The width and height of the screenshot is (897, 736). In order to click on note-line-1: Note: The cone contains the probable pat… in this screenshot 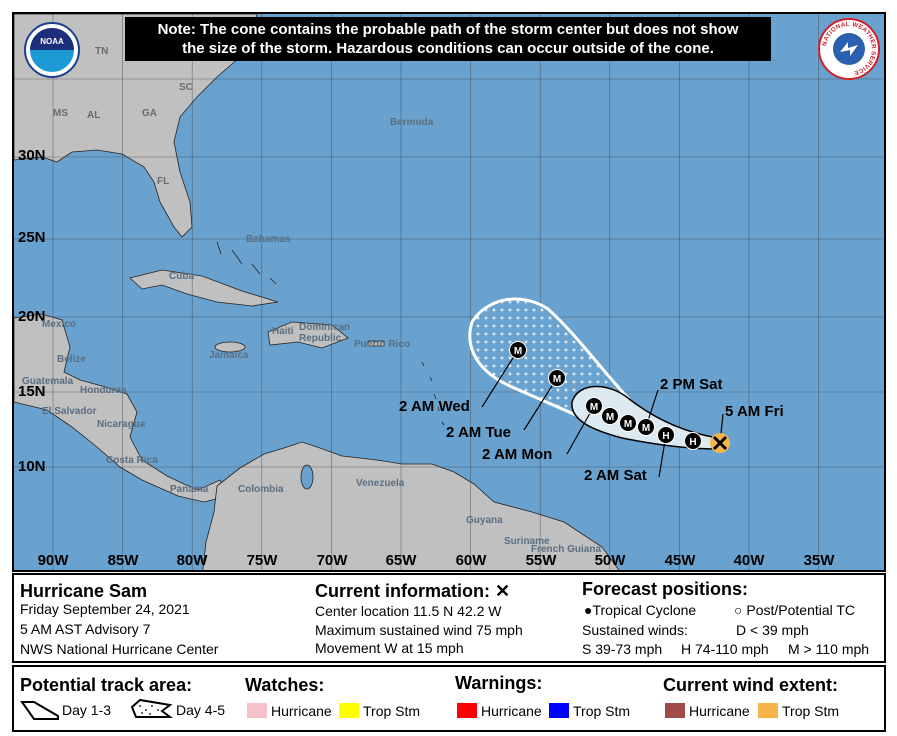, I will do `click(448, 29)`.